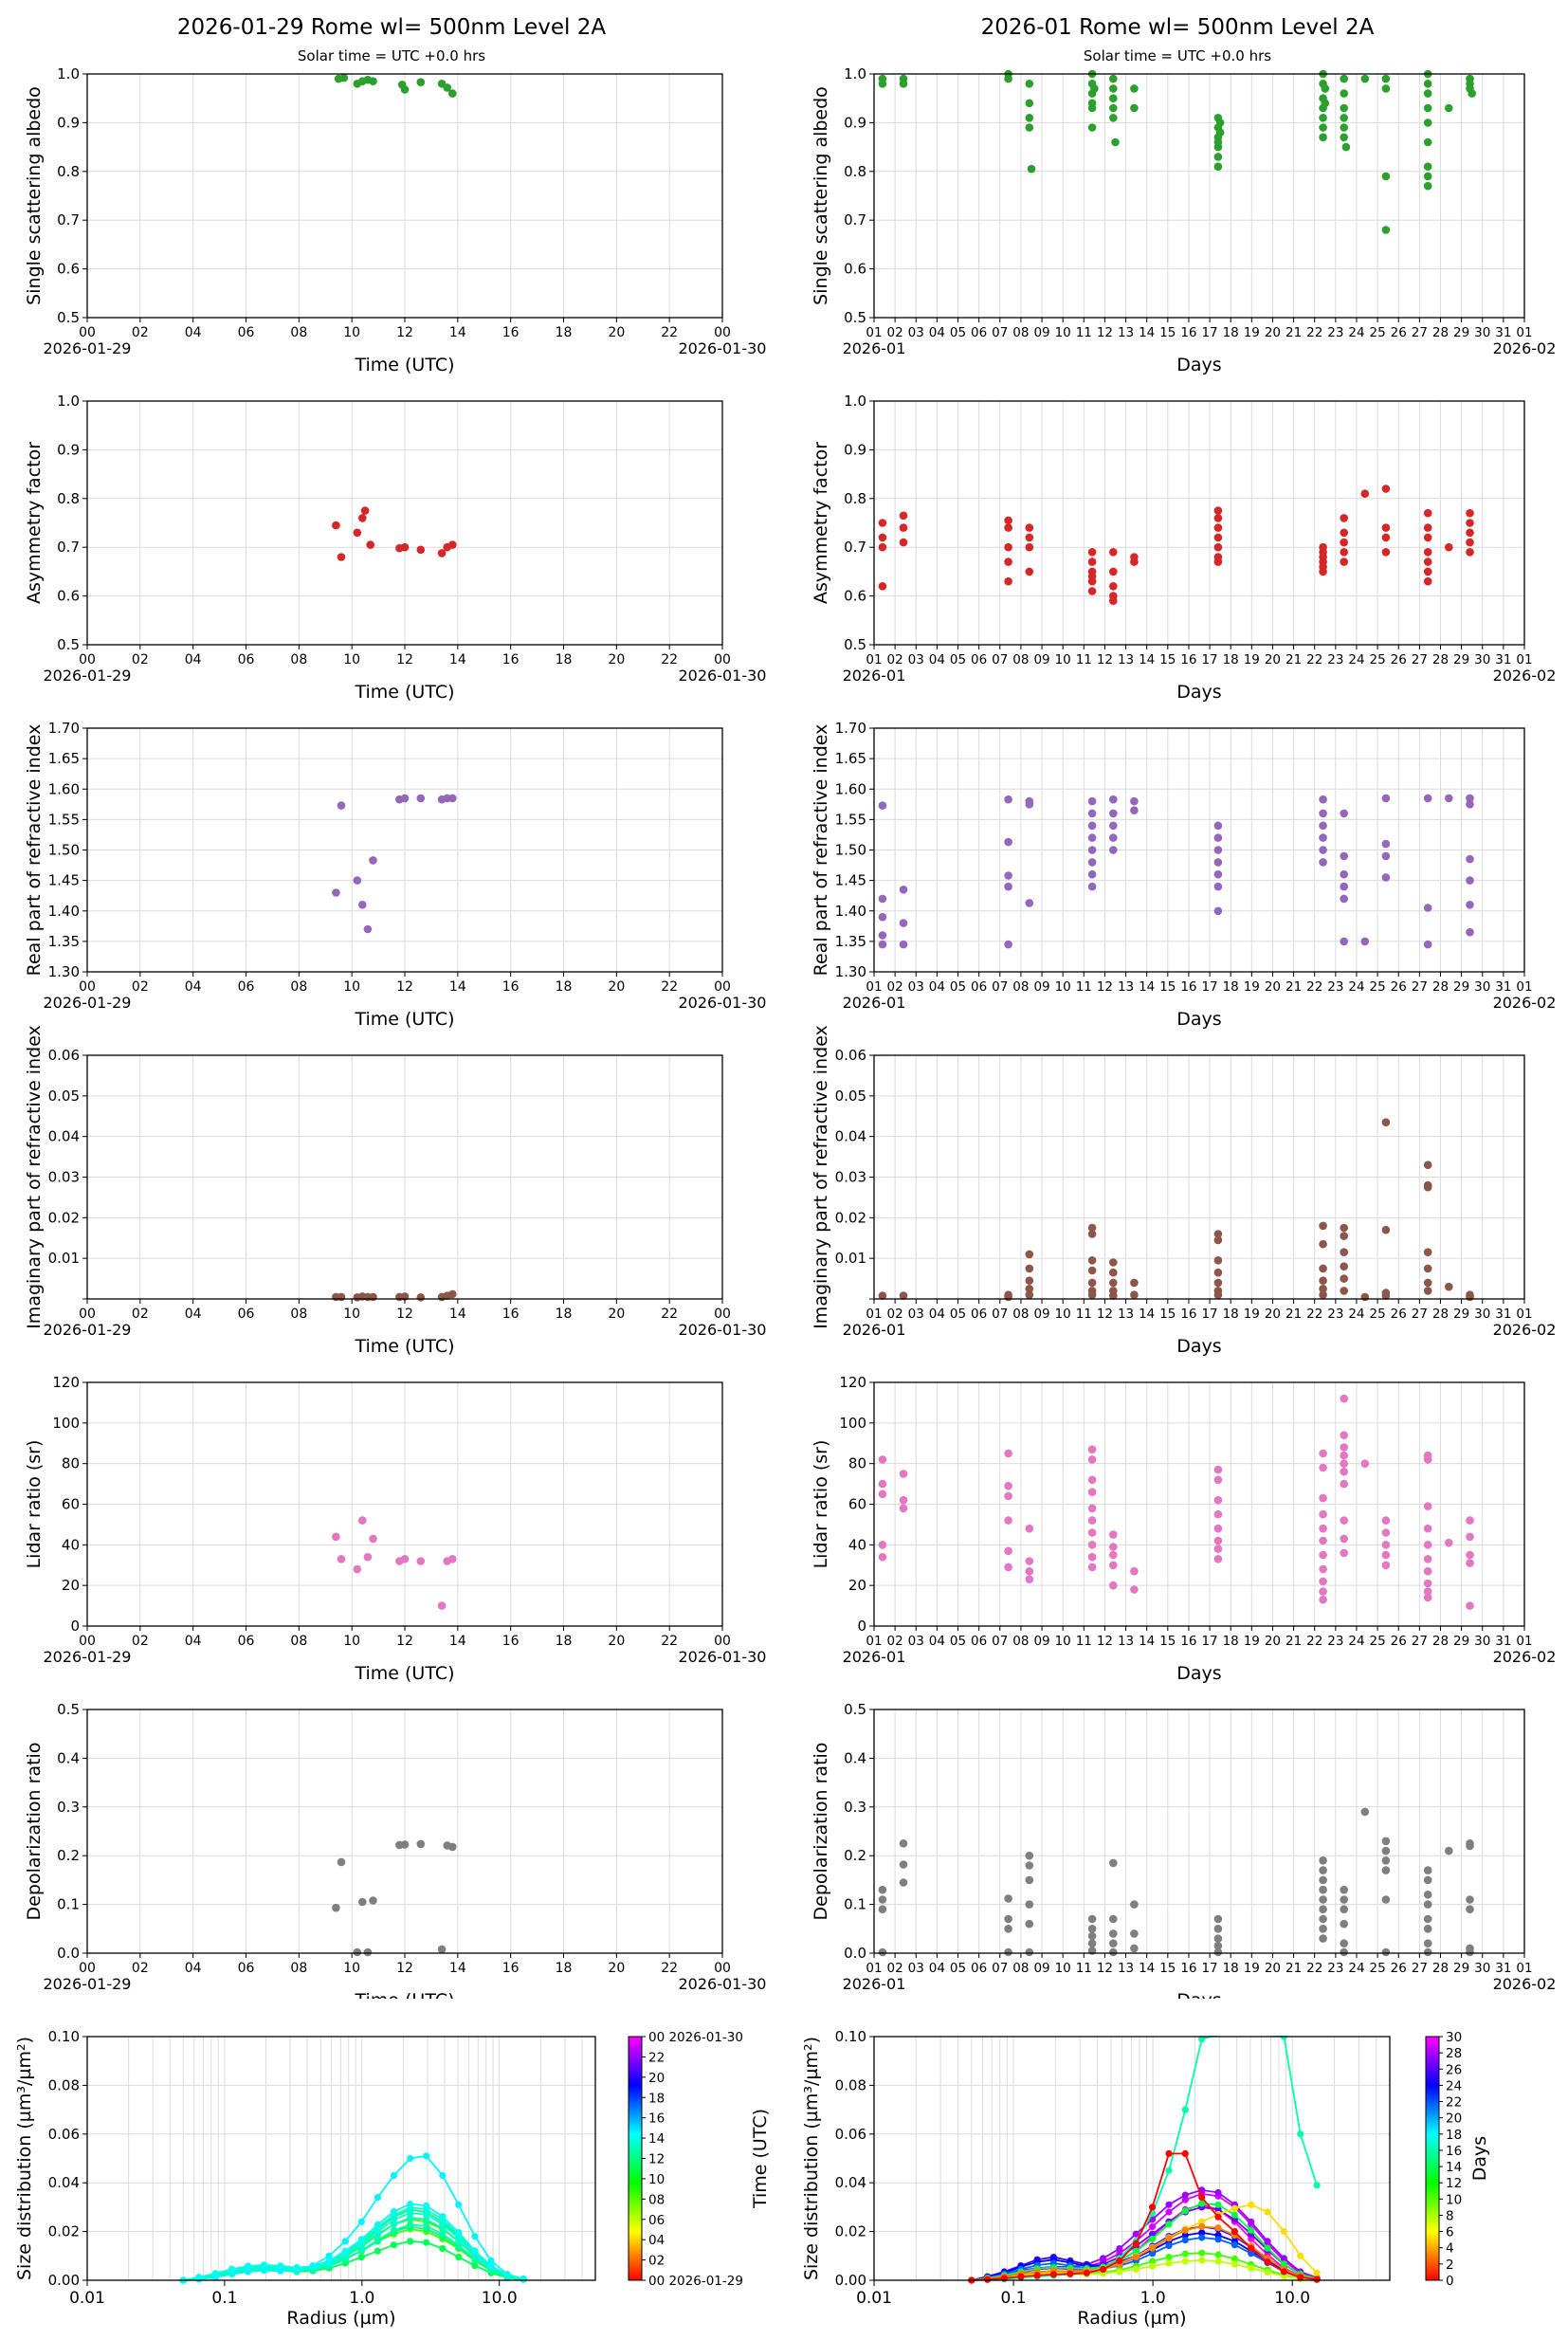  Describe the element at coordinates (140, 1968) in the screenshot. I see `x-tick-label: 02` at that location.